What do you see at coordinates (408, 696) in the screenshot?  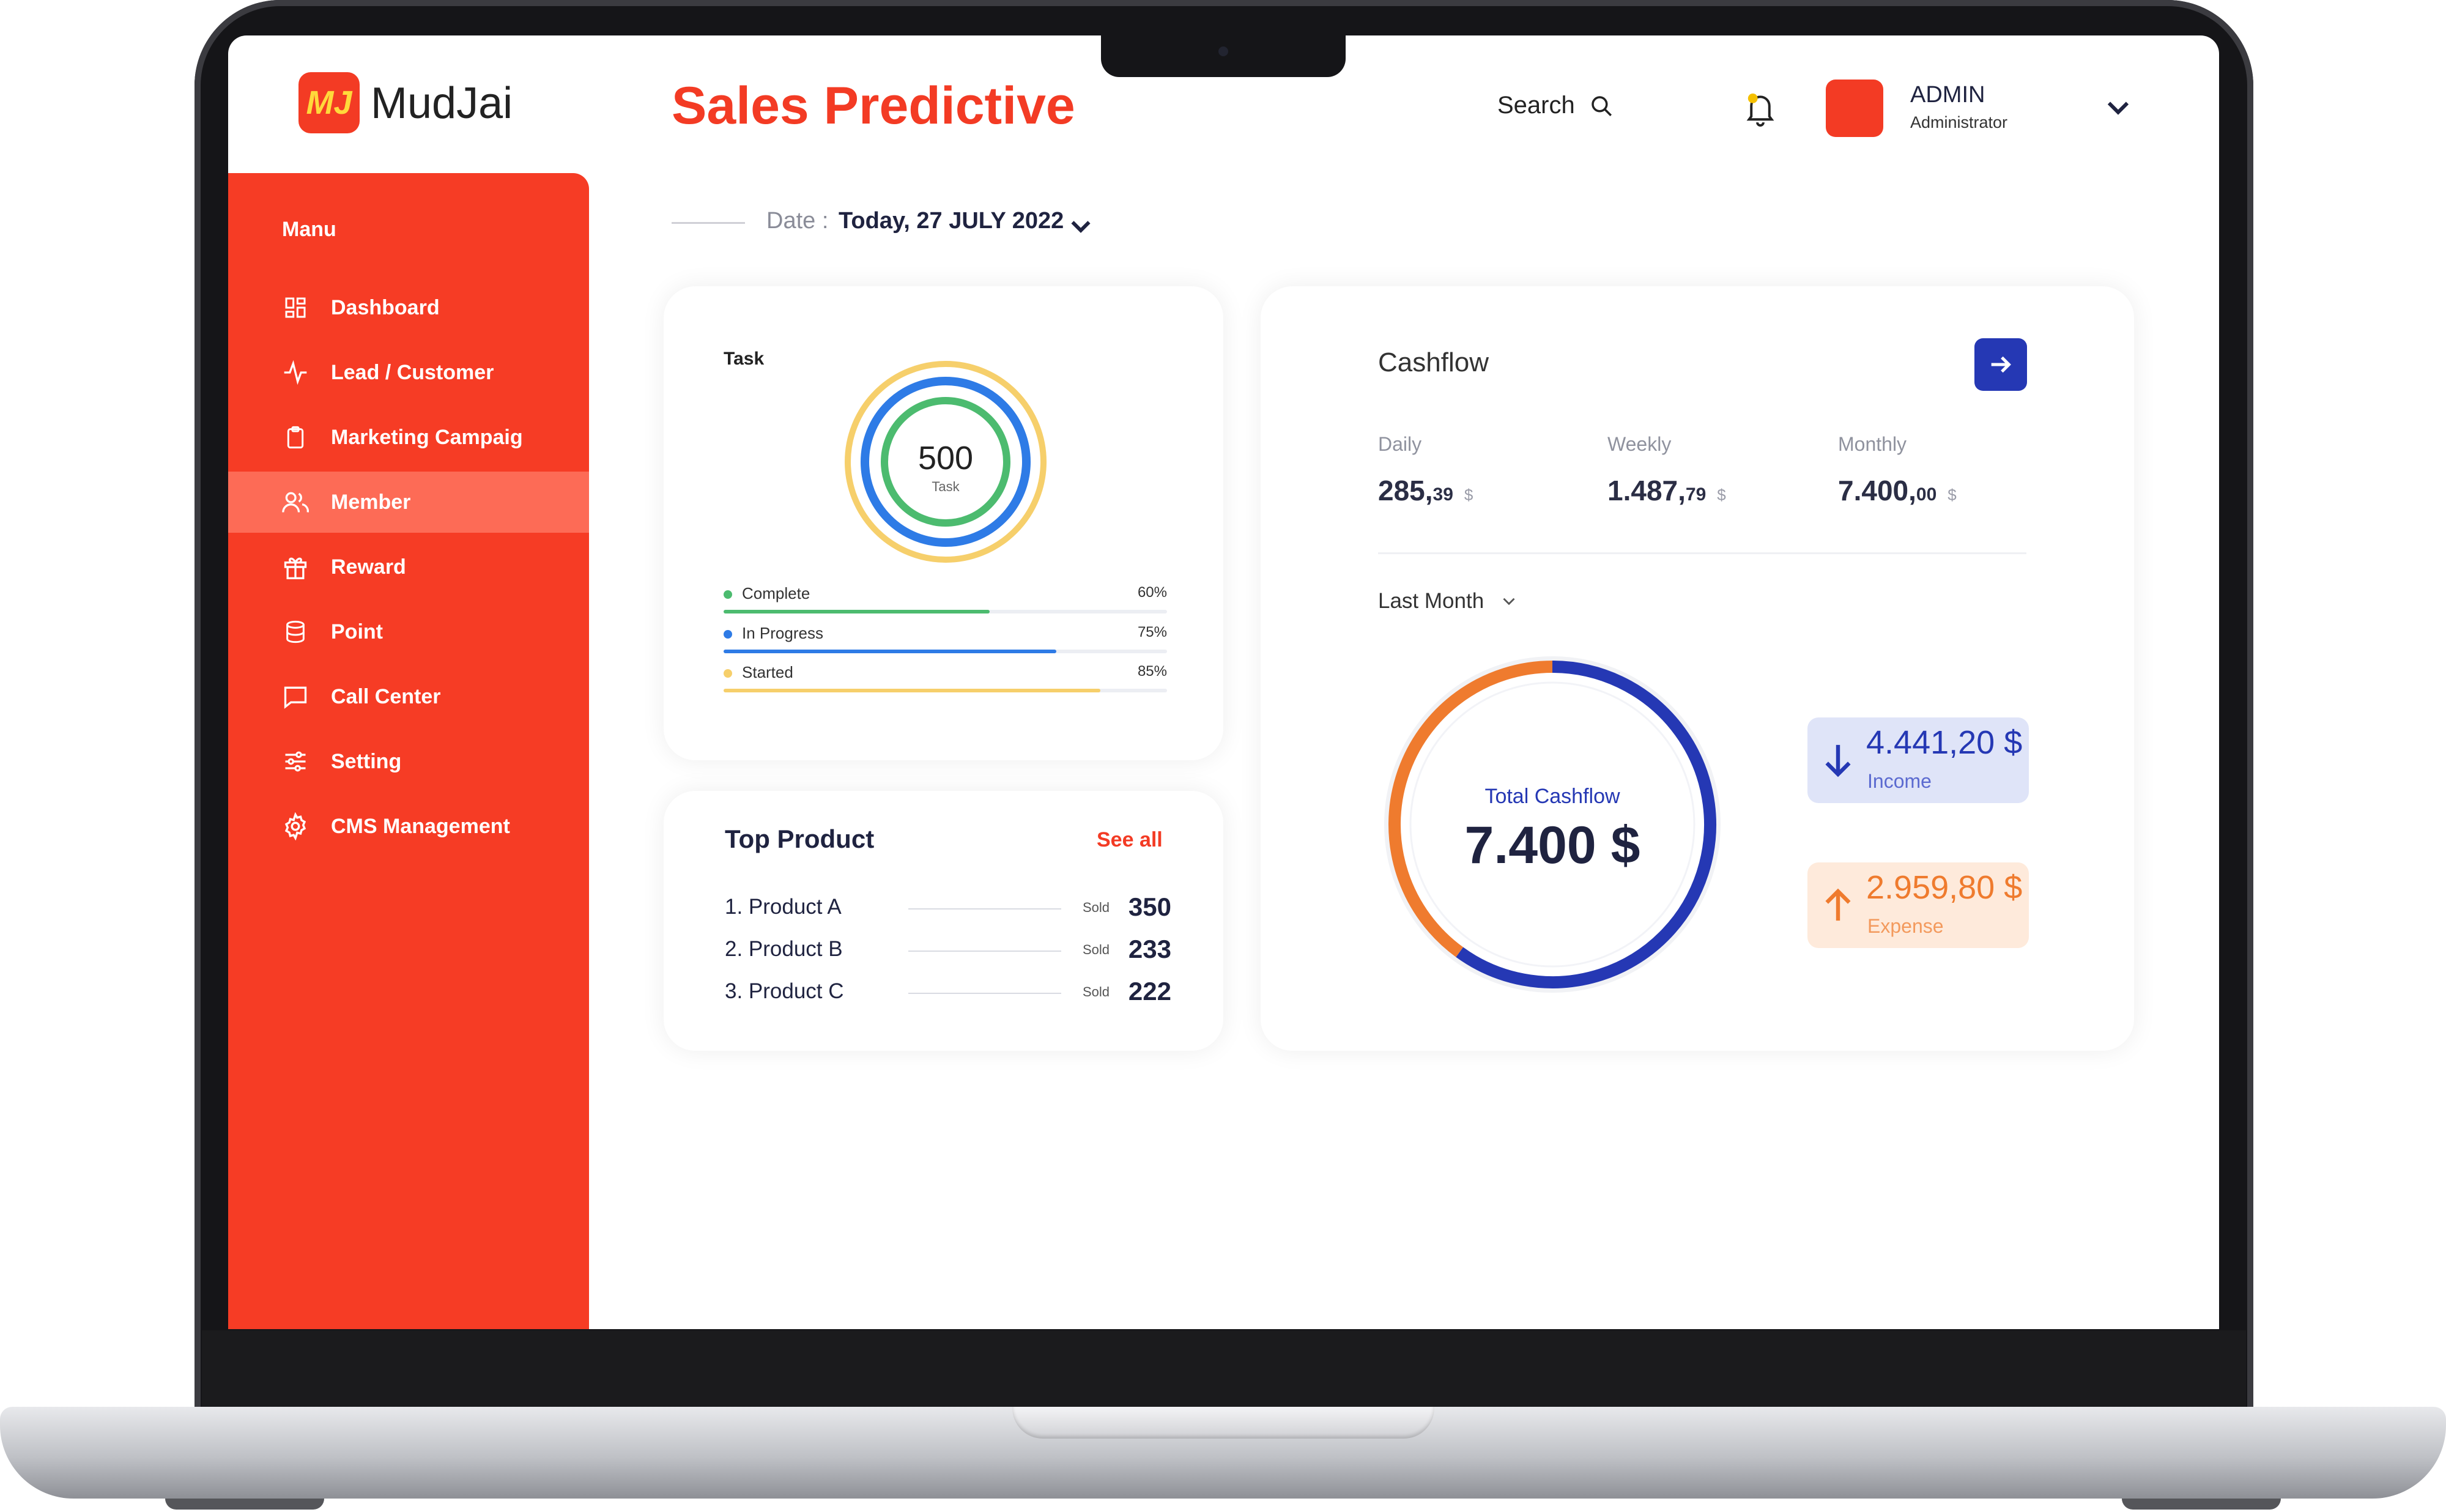 I see `sidebar-item-call-center: Call Center` at bounding box center [408, 696].